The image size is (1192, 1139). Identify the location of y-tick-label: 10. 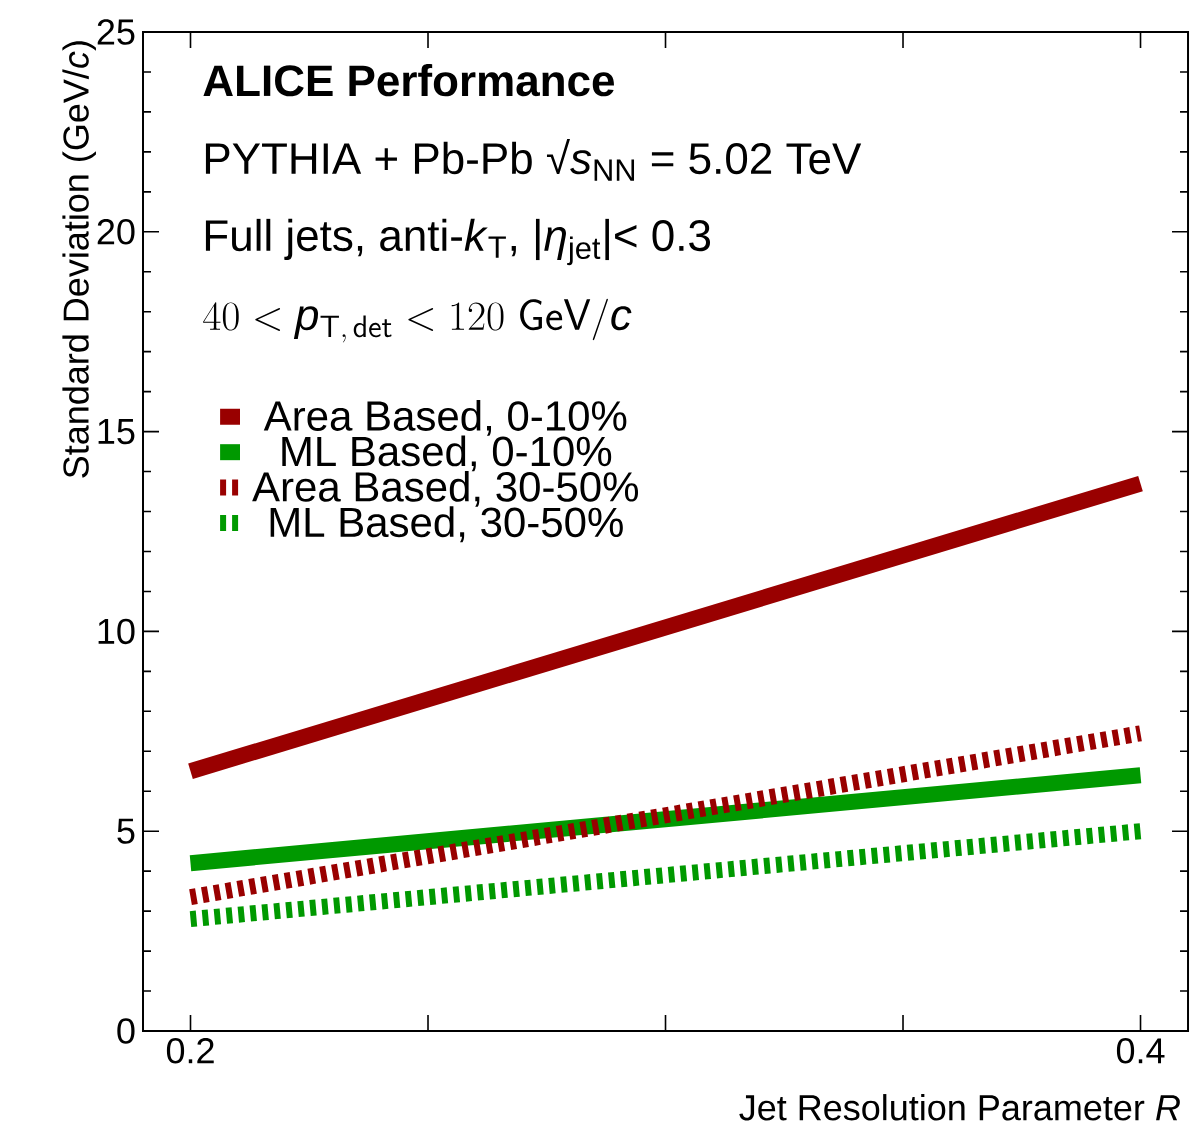
(116, 631).